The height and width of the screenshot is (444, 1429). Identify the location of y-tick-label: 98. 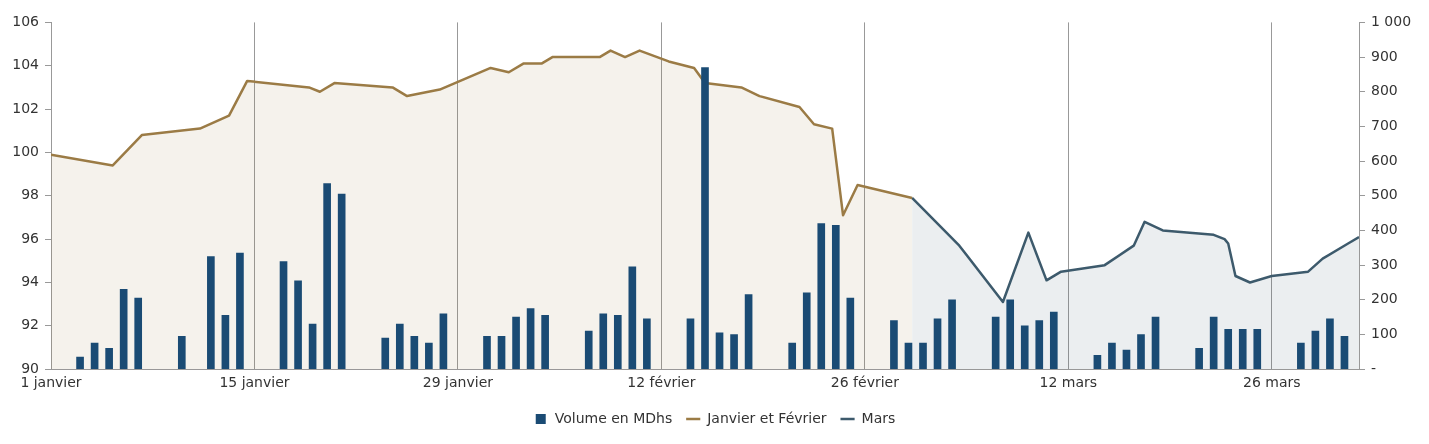
(30, 194).